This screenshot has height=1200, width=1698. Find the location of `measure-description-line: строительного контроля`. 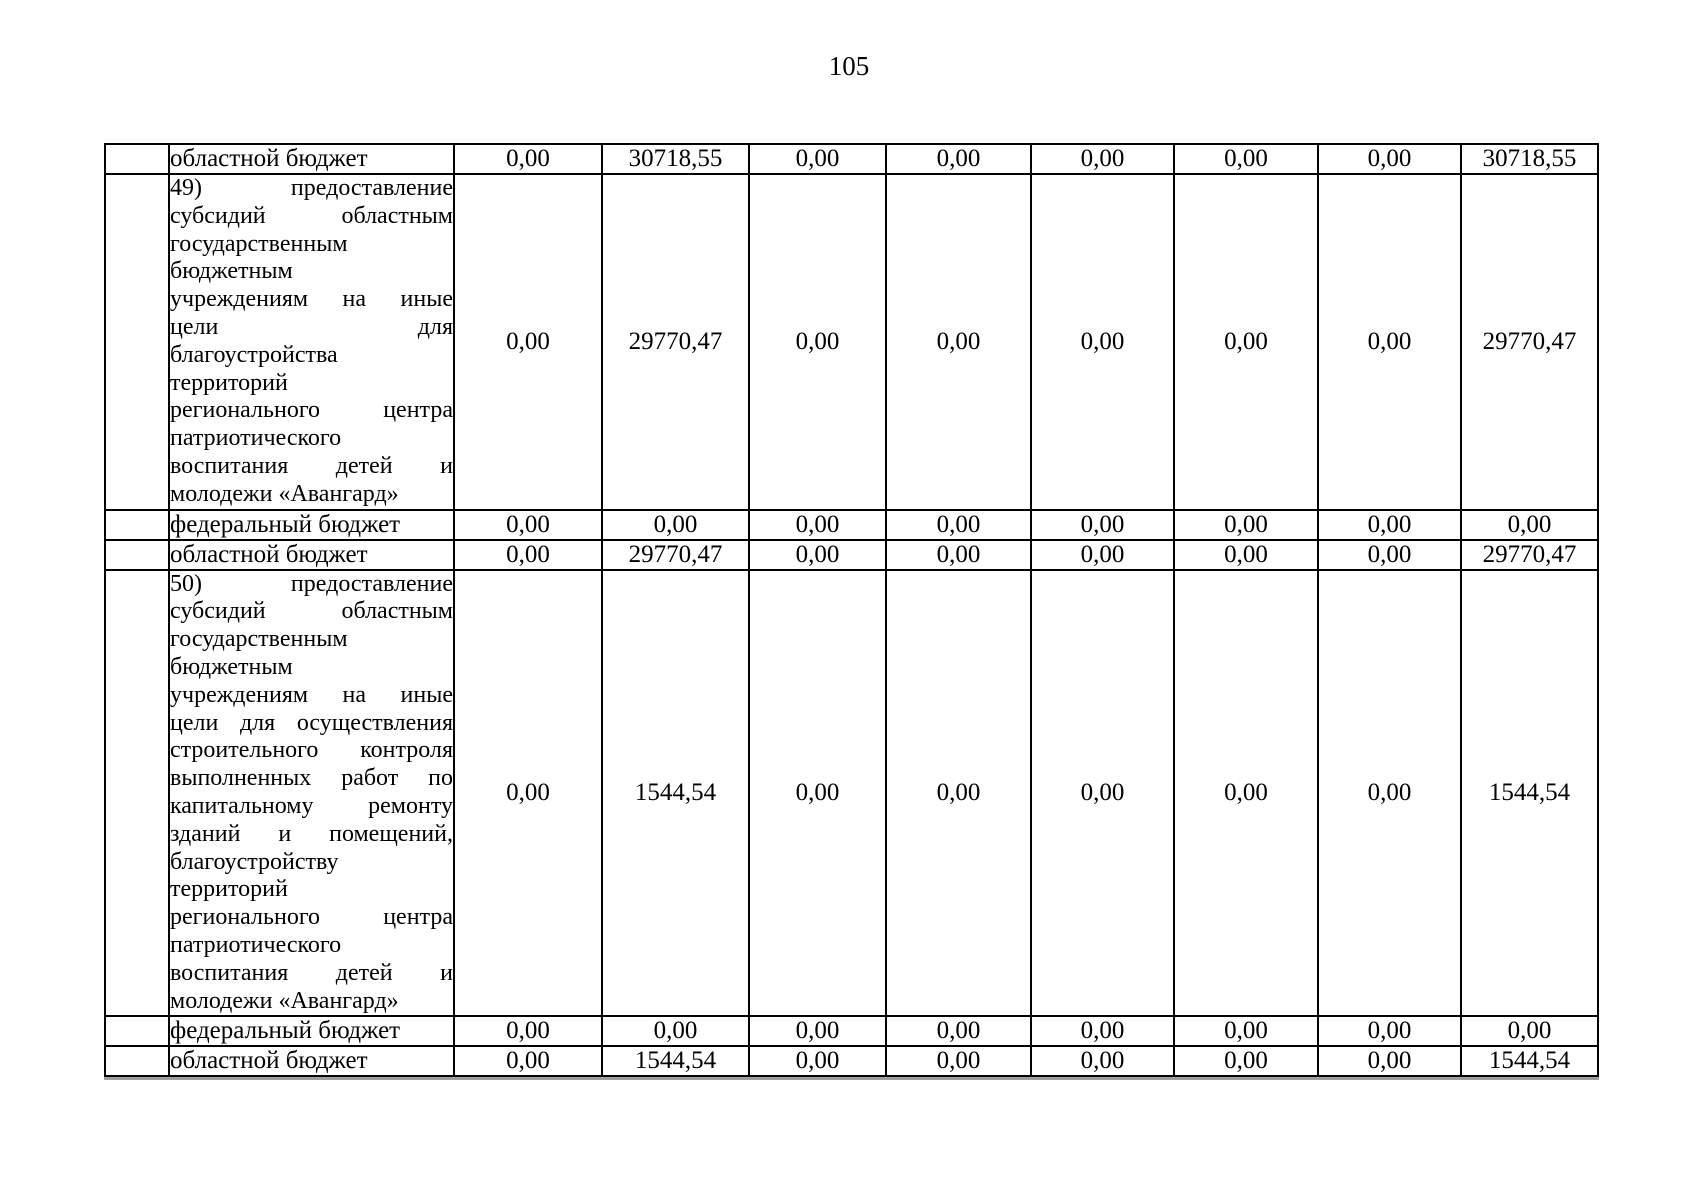

measure-description-line: строительного контроля is located at coordinates (311, 750).